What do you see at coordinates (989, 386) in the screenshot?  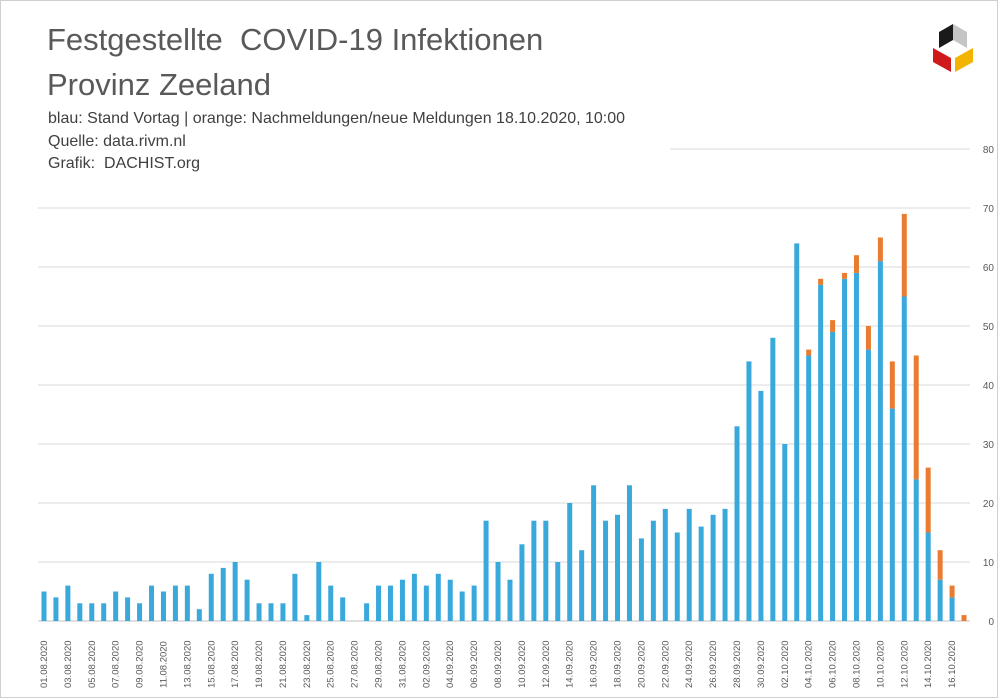 I see `y-tick-label: 40` at bounding box center [989, 386].